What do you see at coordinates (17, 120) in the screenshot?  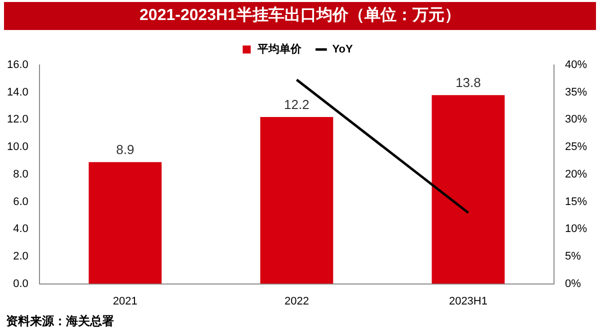 I see `y-tick-label: 12.0` at bounding box center [17, 120].